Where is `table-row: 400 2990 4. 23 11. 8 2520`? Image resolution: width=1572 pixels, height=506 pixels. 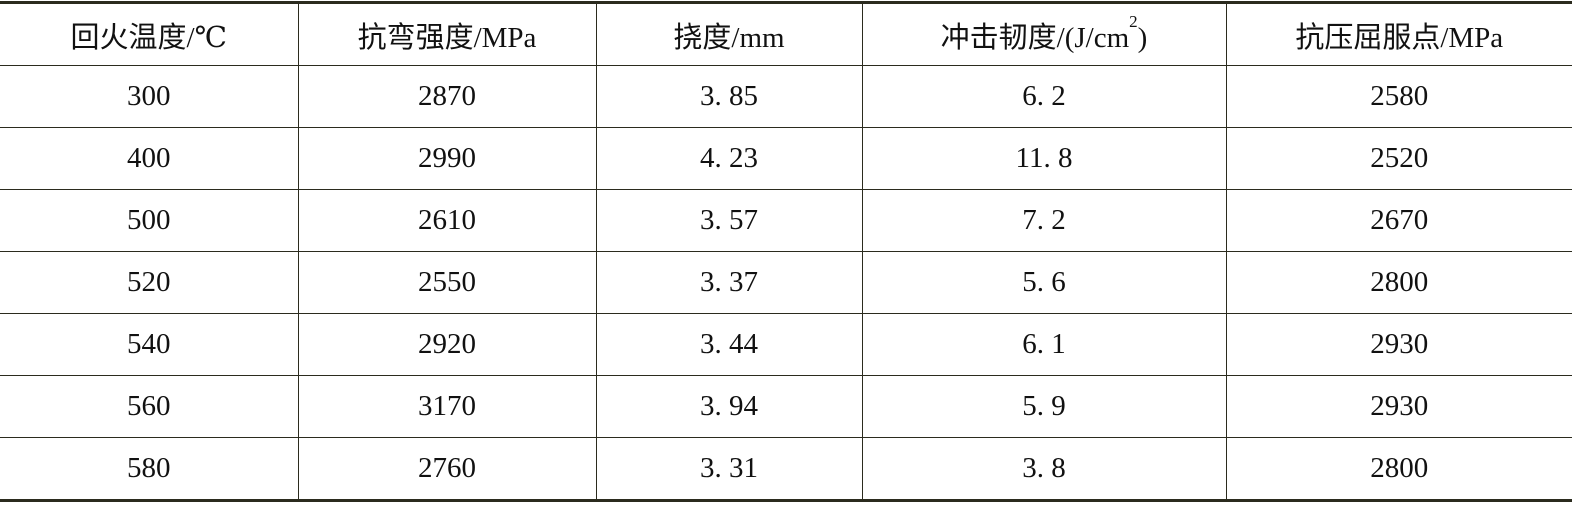
table-row: 400 2990 4. 23 11. 8 2520 is located at coordinates (786, 158).